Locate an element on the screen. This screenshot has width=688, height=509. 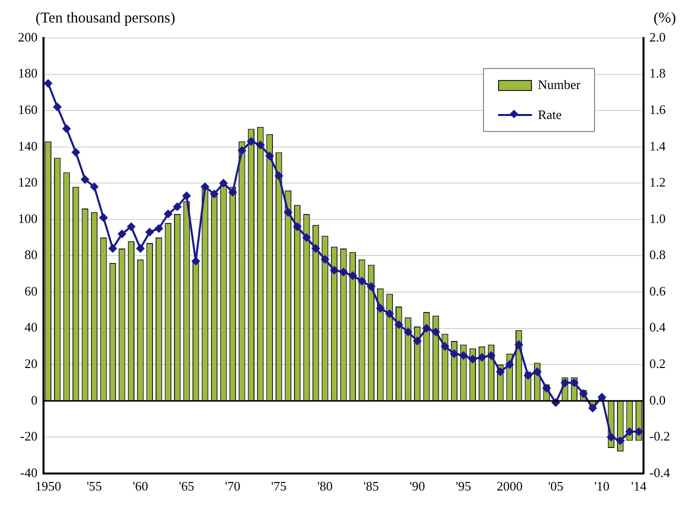
x-tick-label: '10 is located at coordinates (602, 486).